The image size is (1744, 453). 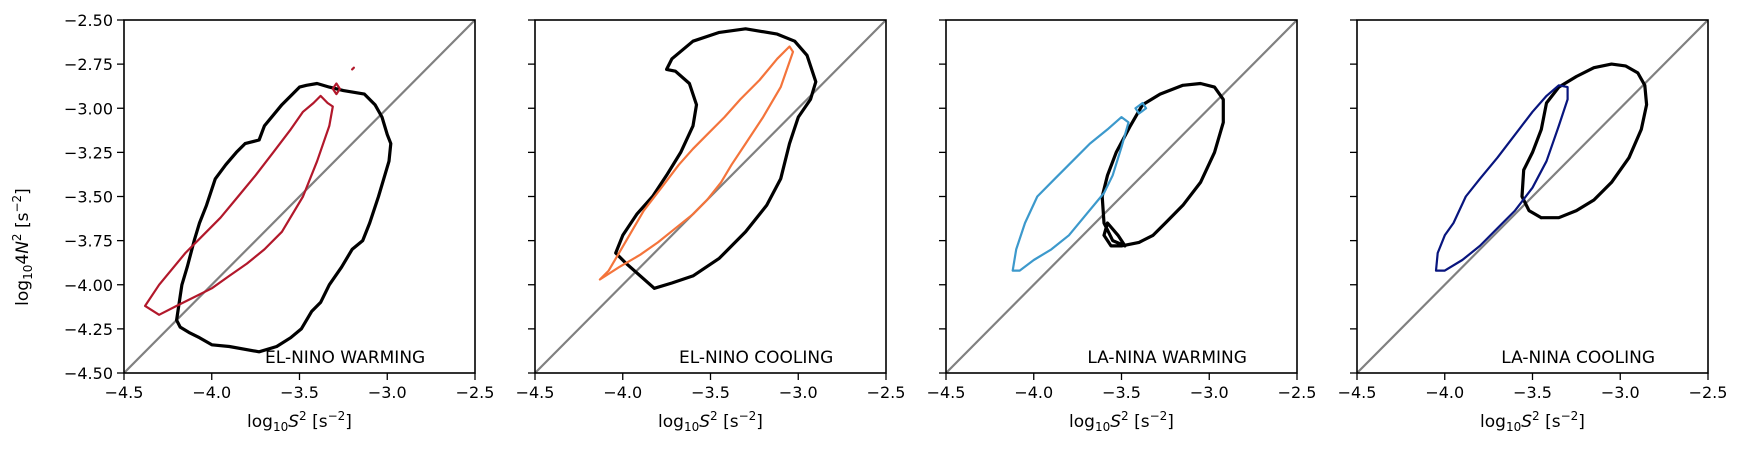 What do you see at coordinates (88, 285) in the screenshot?
I see `y-tick-label: −4.00` at bounding box center [88, 285].